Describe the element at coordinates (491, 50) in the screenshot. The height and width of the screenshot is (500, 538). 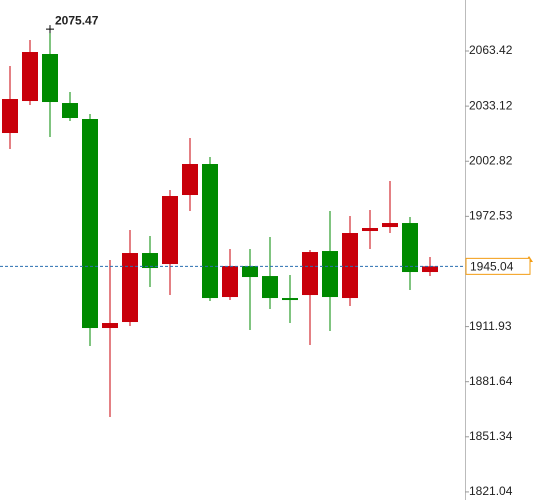
I see `y-tick-label: 2063.42` at that location.